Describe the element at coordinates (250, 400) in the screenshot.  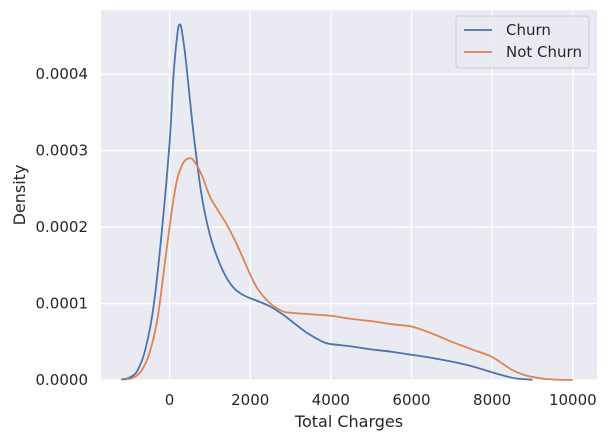
I see `x-tick-label: 2000` at that location.